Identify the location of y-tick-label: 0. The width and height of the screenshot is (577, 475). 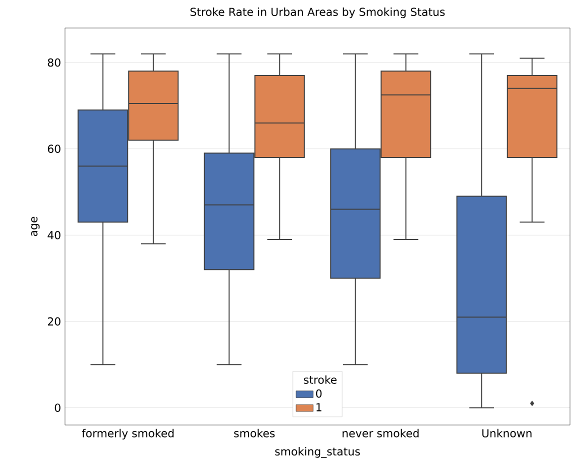
(57, 408).